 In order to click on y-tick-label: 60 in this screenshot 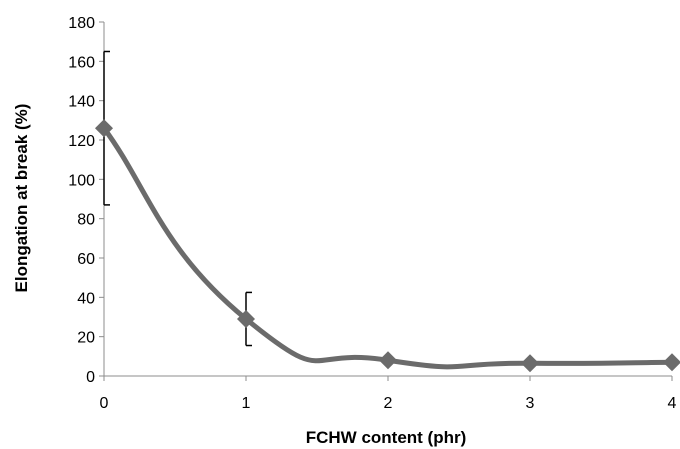, I will do `click(86, 259)`.